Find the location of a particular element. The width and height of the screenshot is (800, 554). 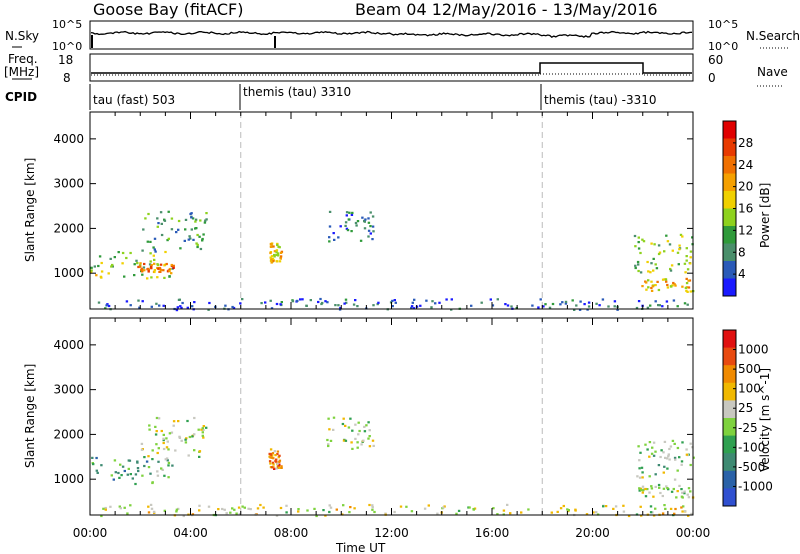

power-echo-patch is located at coordinates (276, 253).